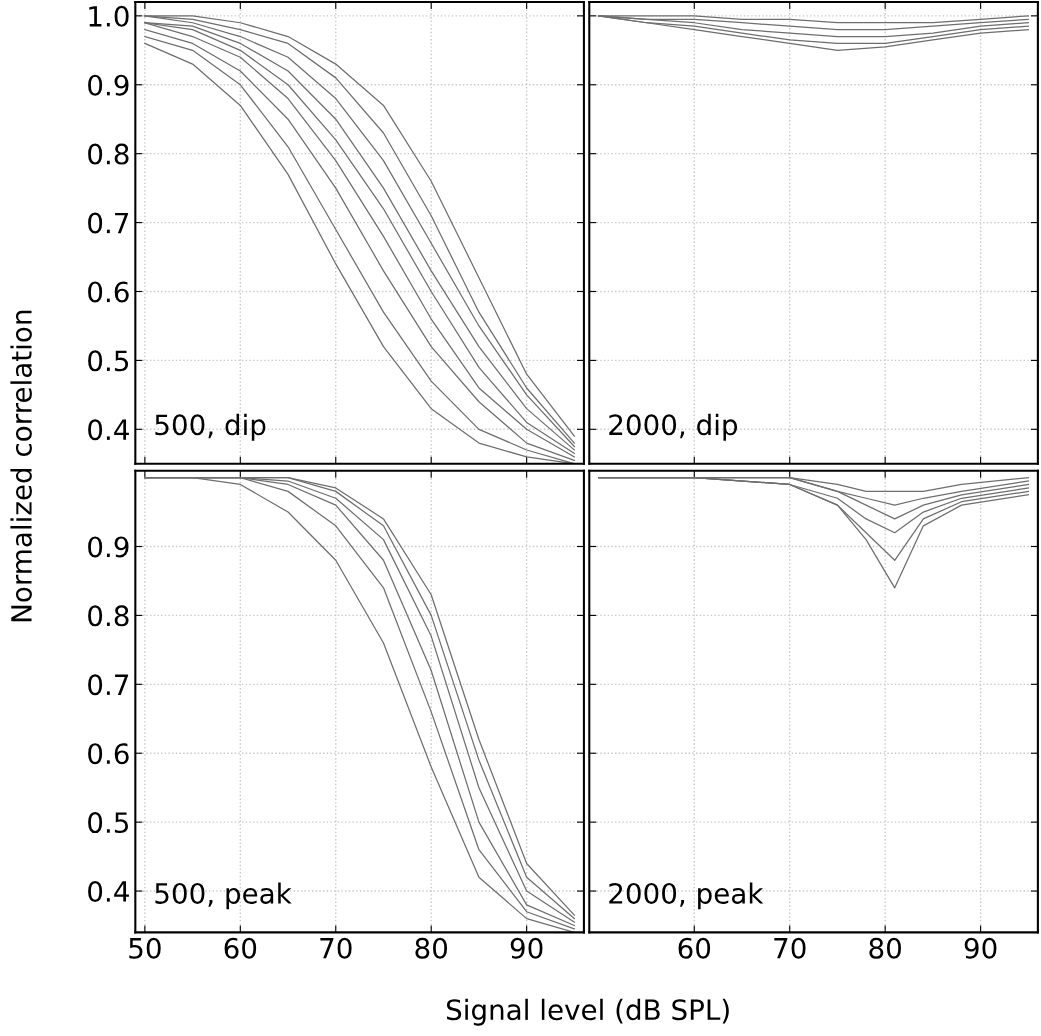  Describe the element at coordinates (210, 427) in the screenshot. I see `annotation: 500, dip` at that location.